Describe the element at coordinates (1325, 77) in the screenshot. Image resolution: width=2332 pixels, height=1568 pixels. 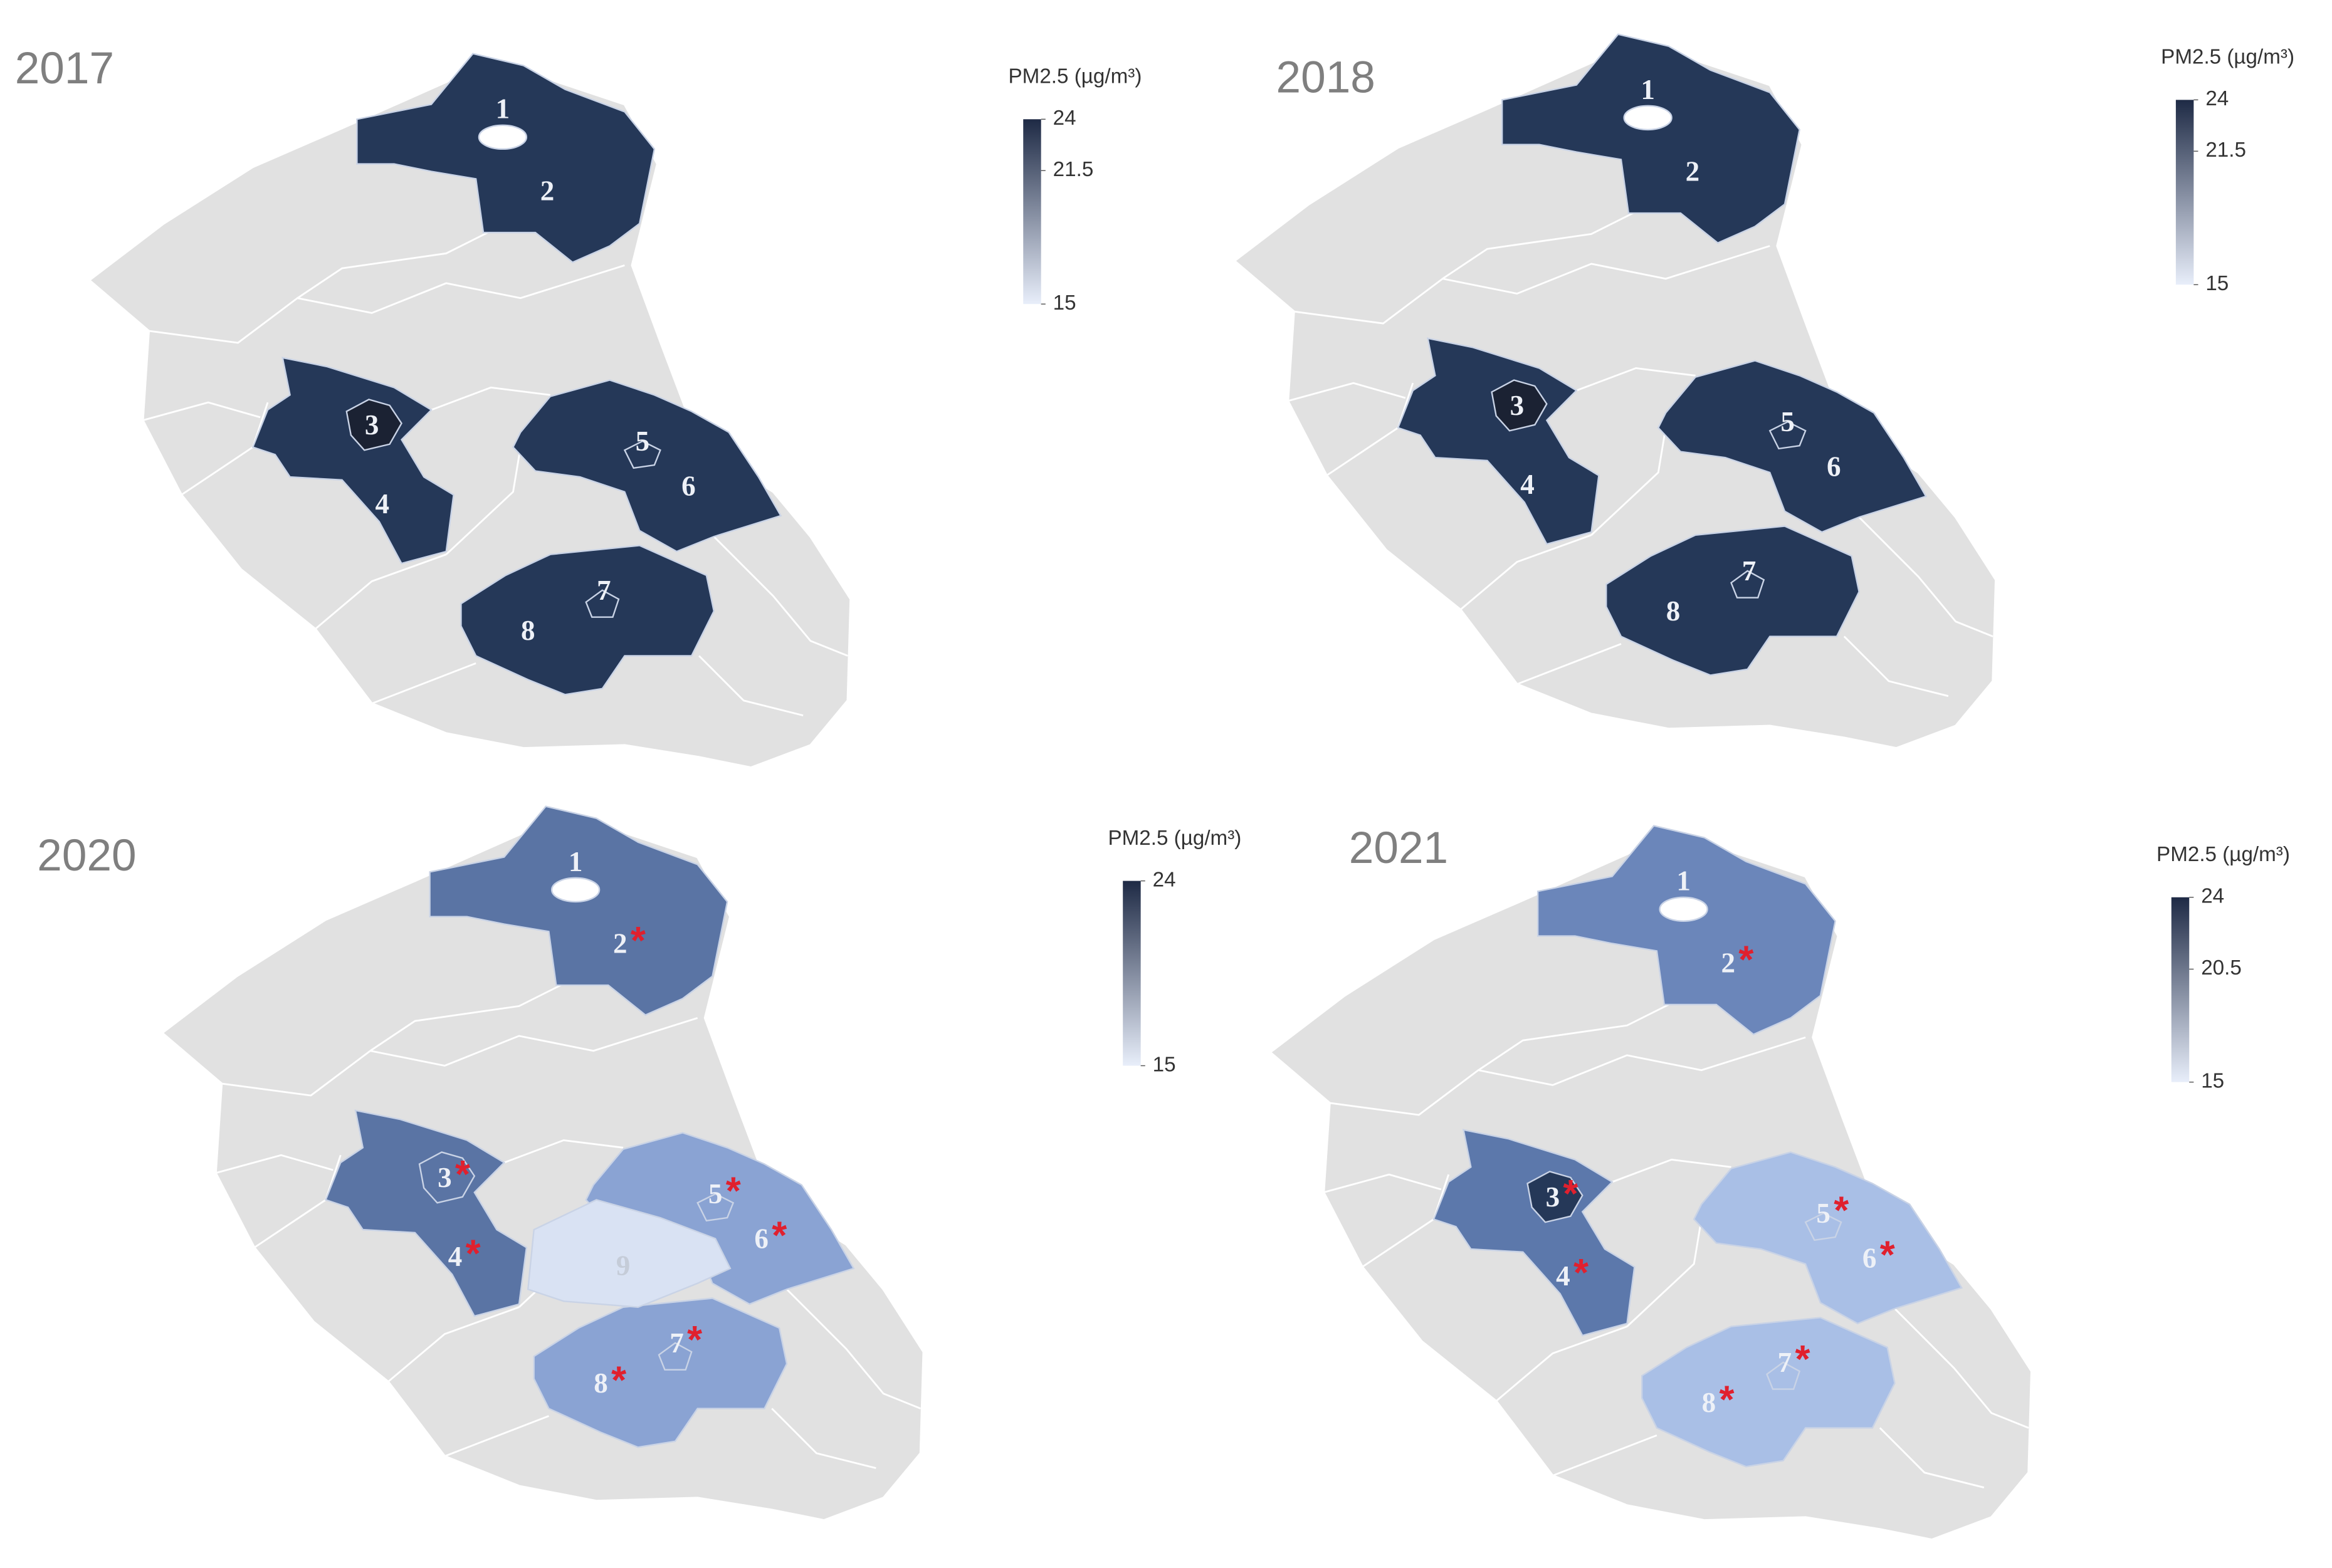
I see `year-title: 2018` at that location.